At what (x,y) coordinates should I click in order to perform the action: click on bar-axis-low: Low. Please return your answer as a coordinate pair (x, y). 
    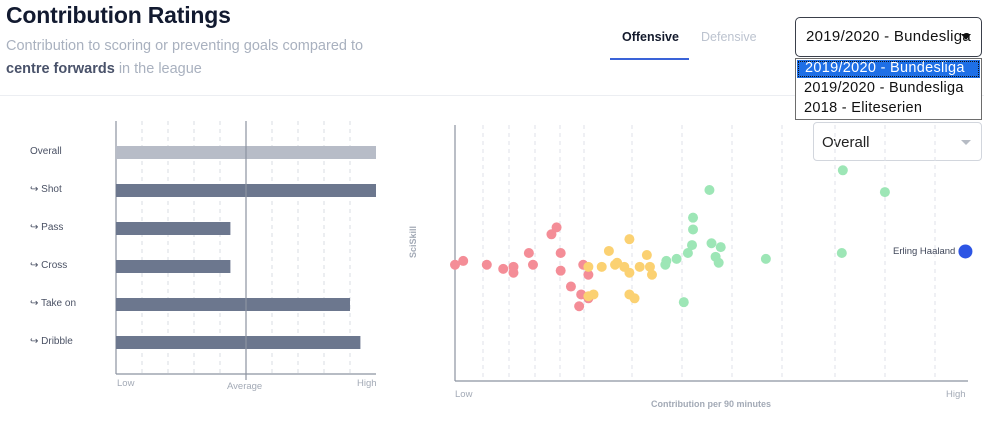
    Looking at the image, I should click on (126, 383).